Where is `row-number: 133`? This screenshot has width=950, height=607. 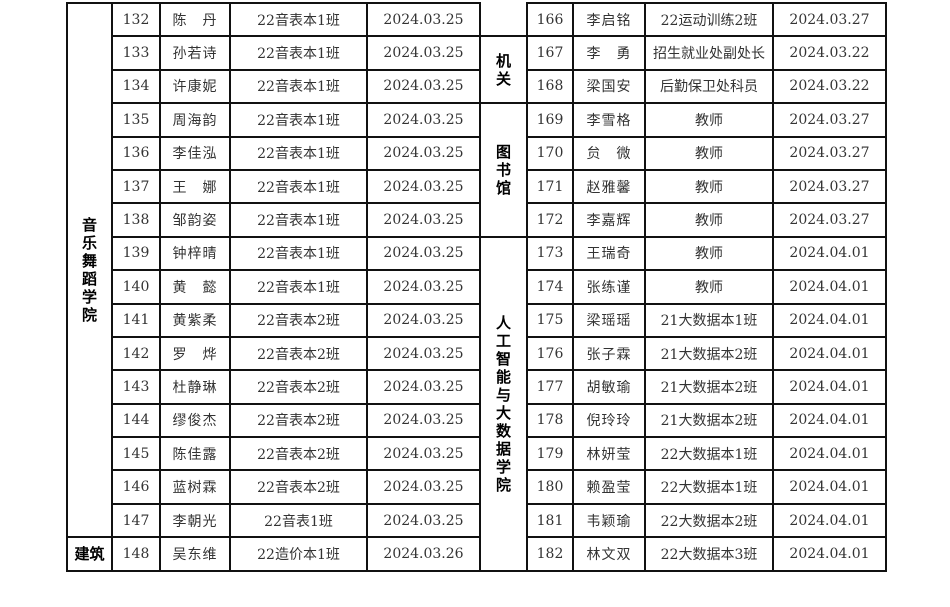 row-number: 133 is located at coordinates (136, 53).